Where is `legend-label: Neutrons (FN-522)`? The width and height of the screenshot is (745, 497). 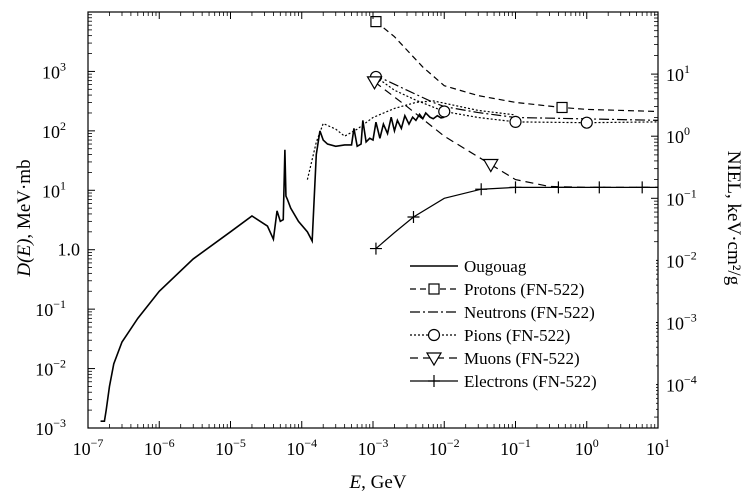
legend-label: Neutrons (FN-522) is located at coordinates (529, 312).